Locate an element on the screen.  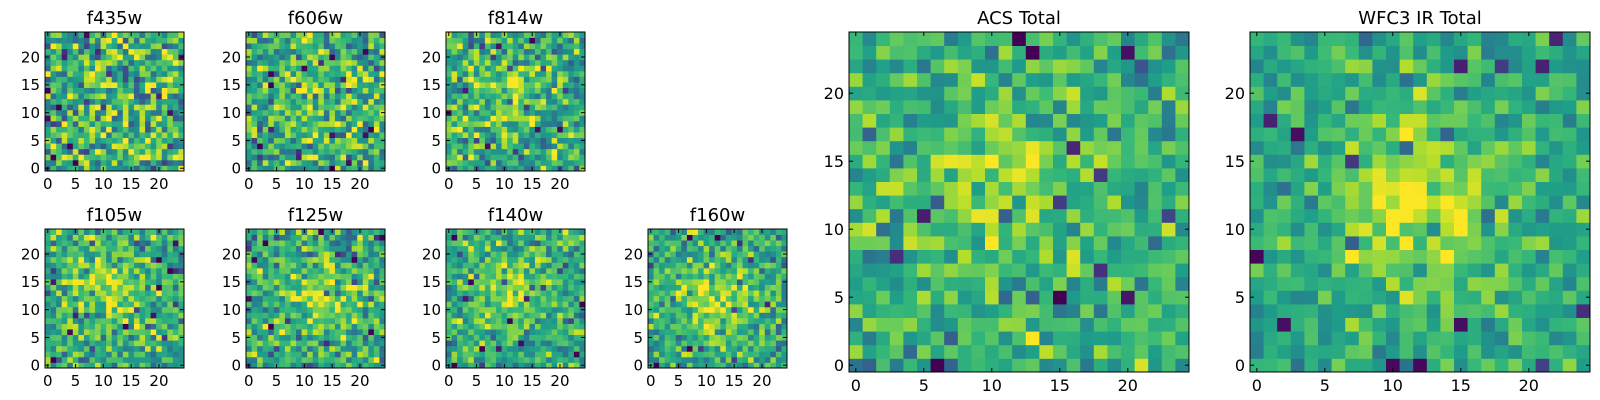
y-tick-label: 10 is located at coordinates (431, 113).